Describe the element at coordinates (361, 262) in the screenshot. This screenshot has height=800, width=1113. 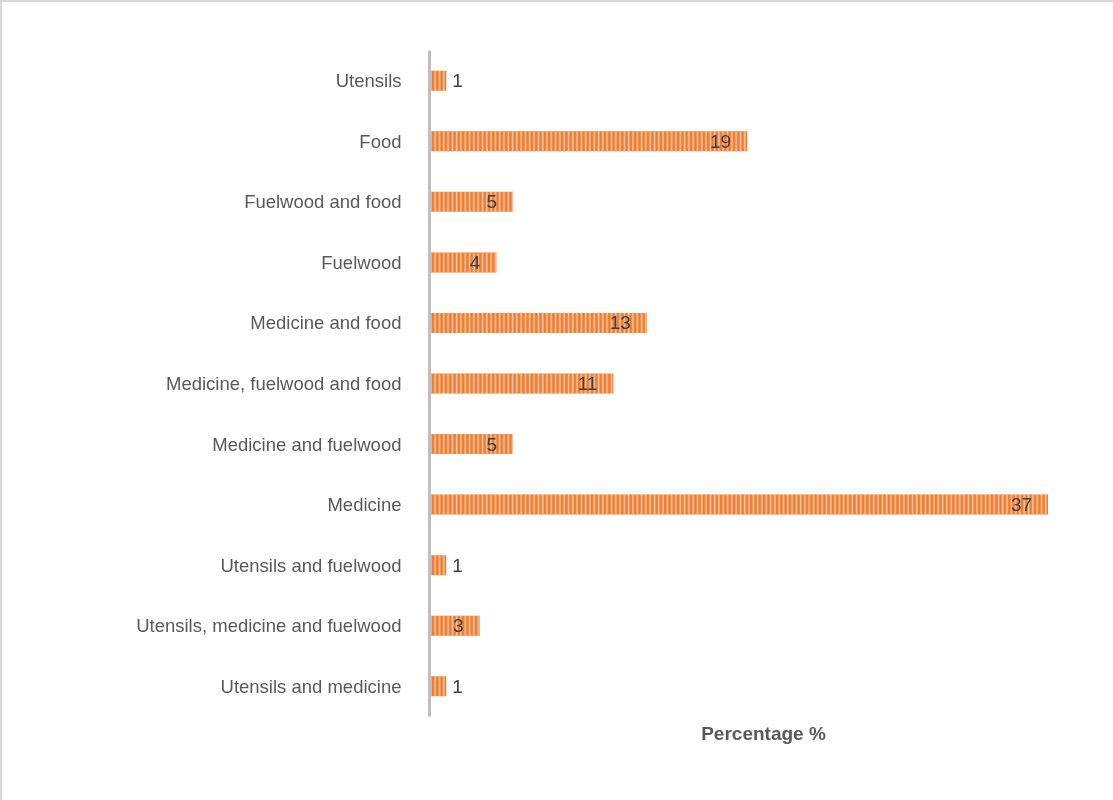
I see `y-tick-label: Fuelwood` at that location.